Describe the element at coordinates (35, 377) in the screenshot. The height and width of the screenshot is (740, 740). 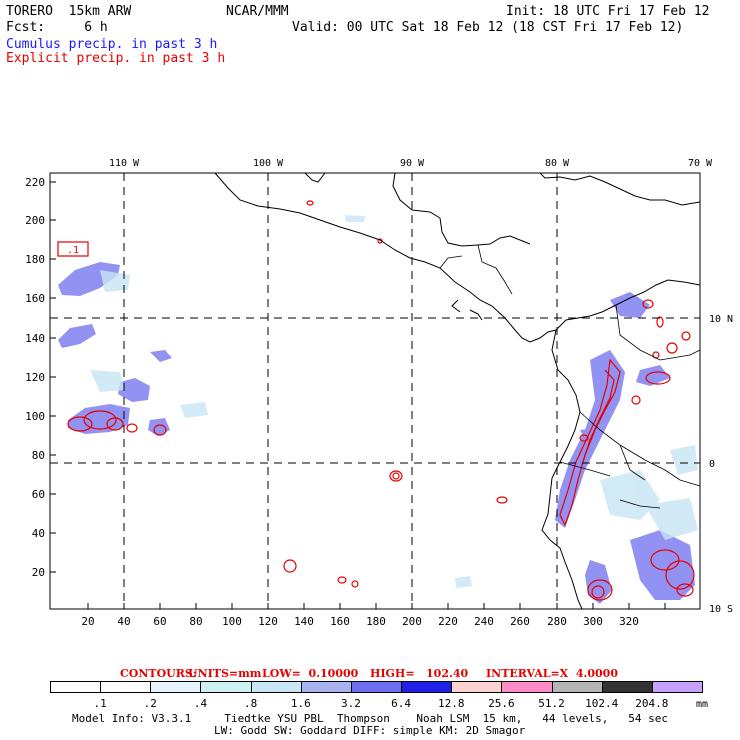
I see `y-tick-label: 120` at that location.